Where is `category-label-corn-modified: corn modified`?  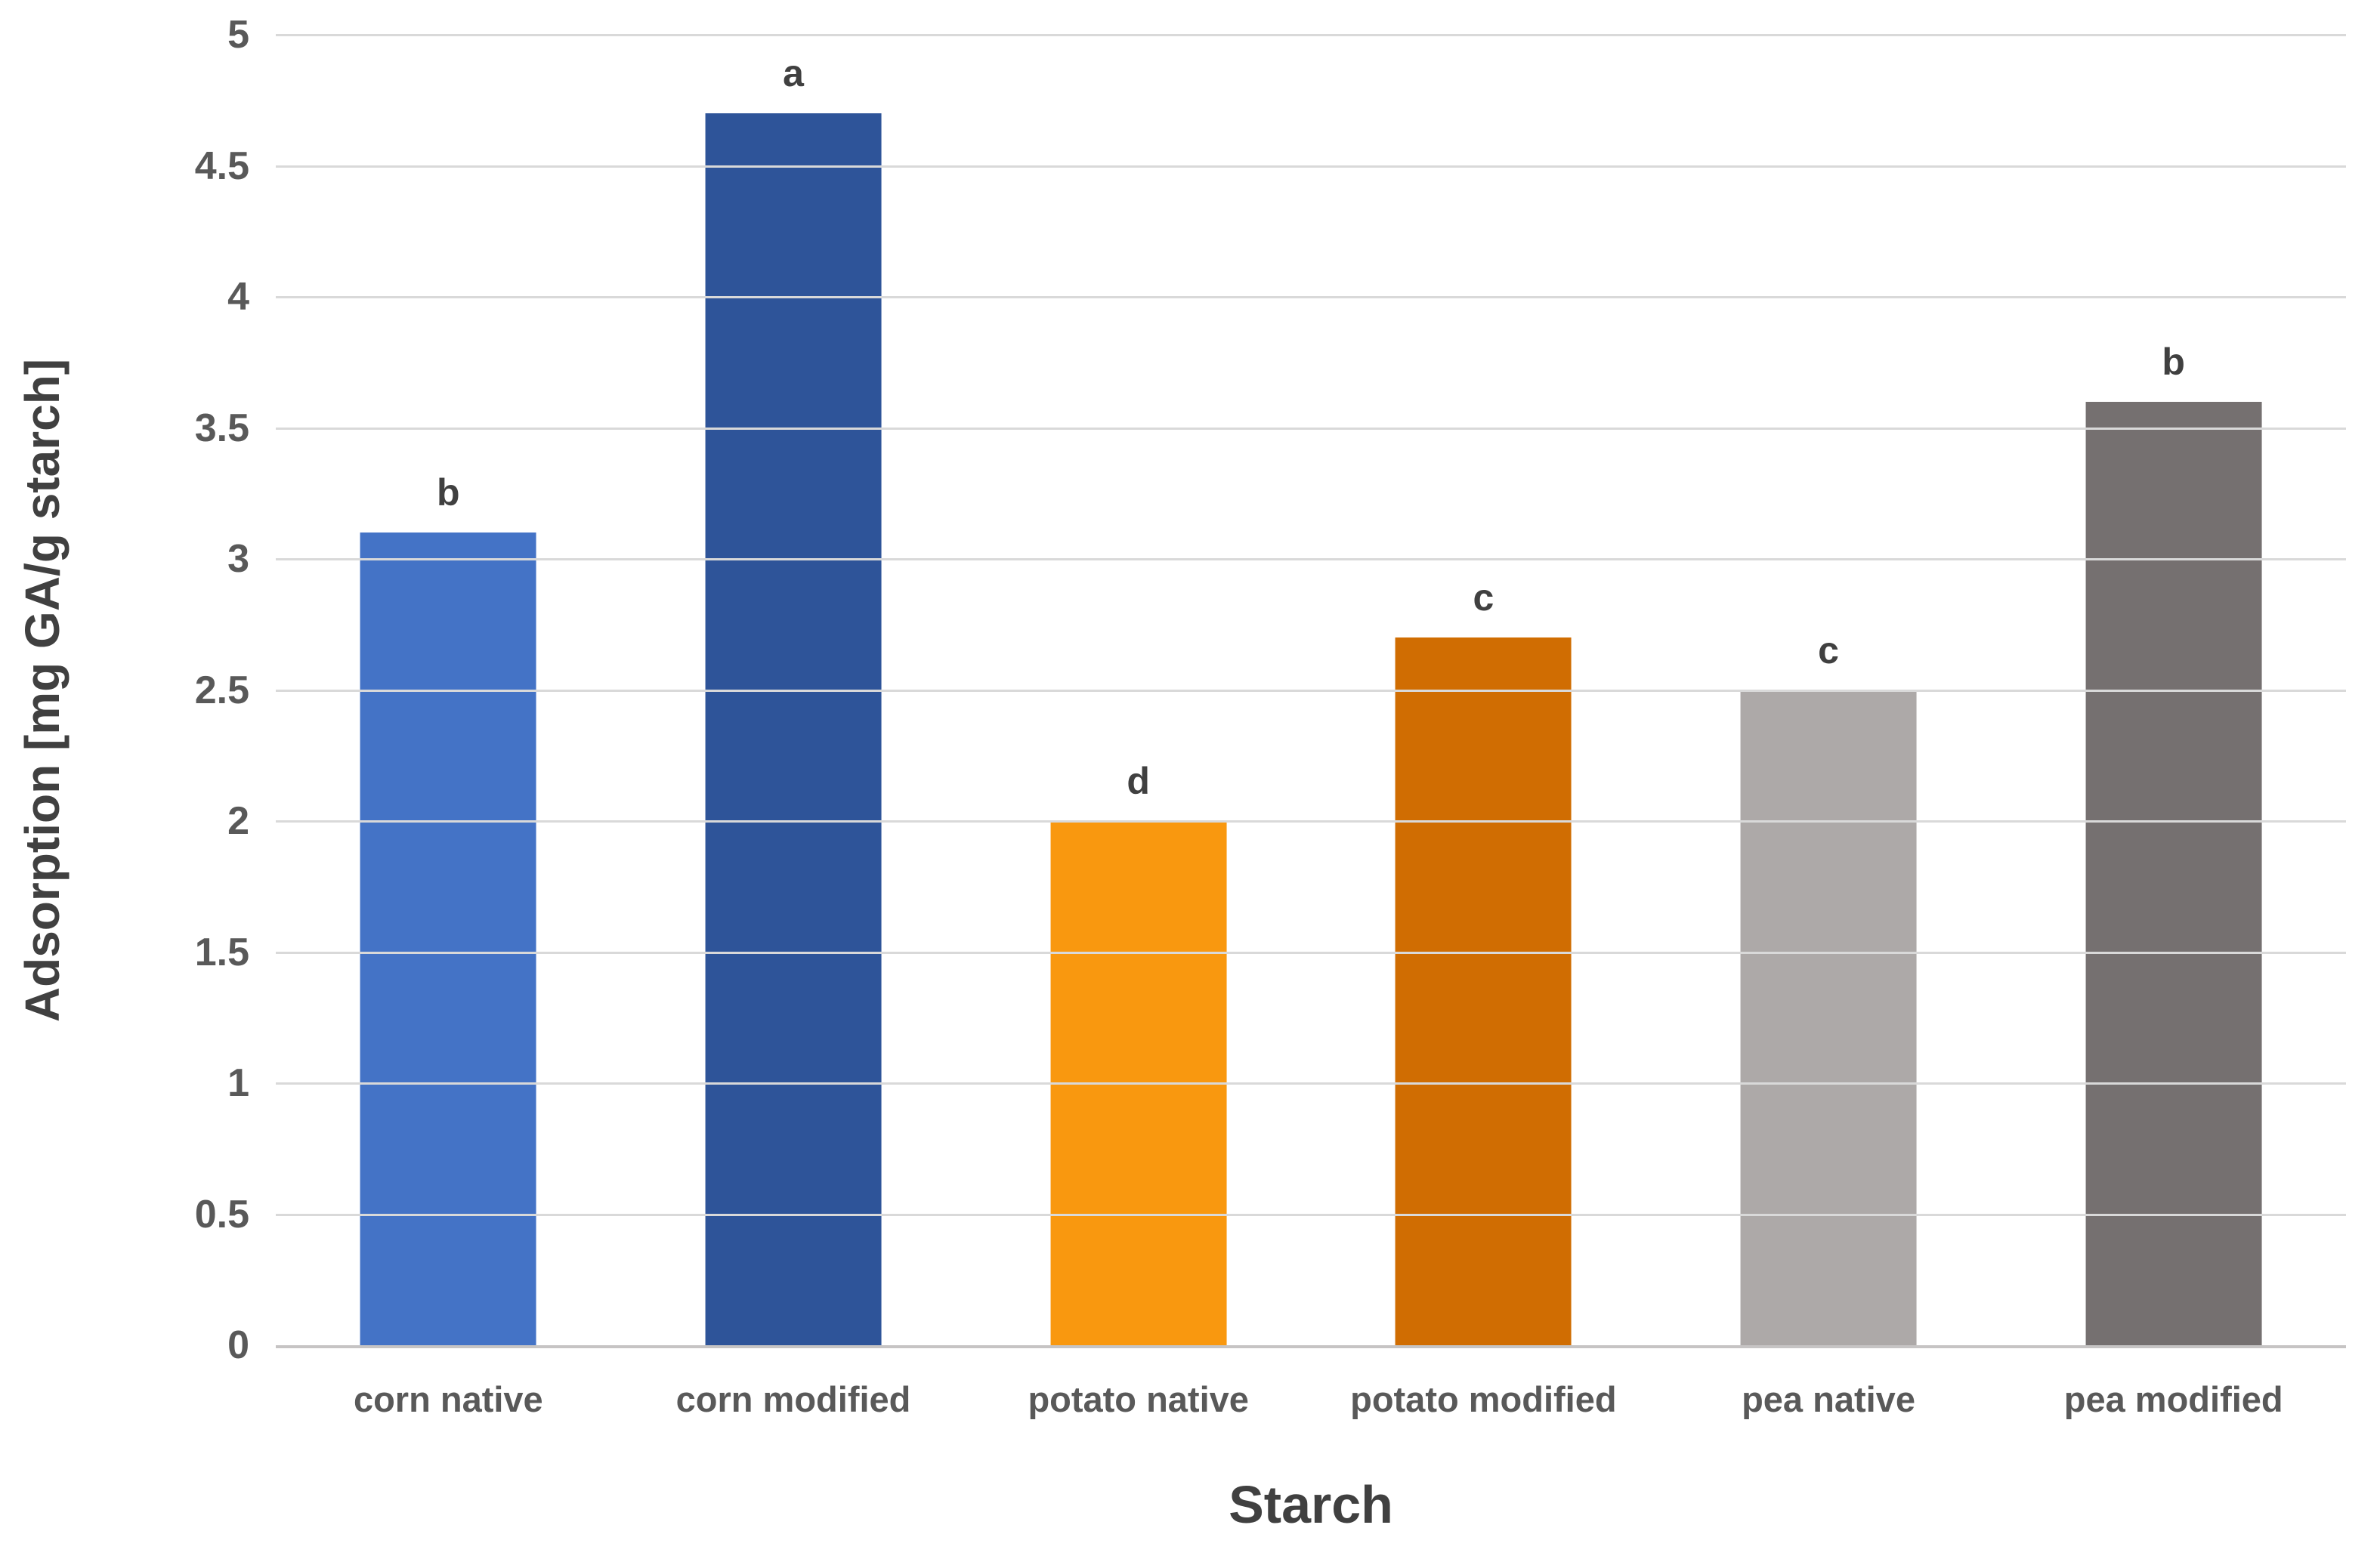
category-label-corn-modified: corn modified is located at coordinates (793, 1399).